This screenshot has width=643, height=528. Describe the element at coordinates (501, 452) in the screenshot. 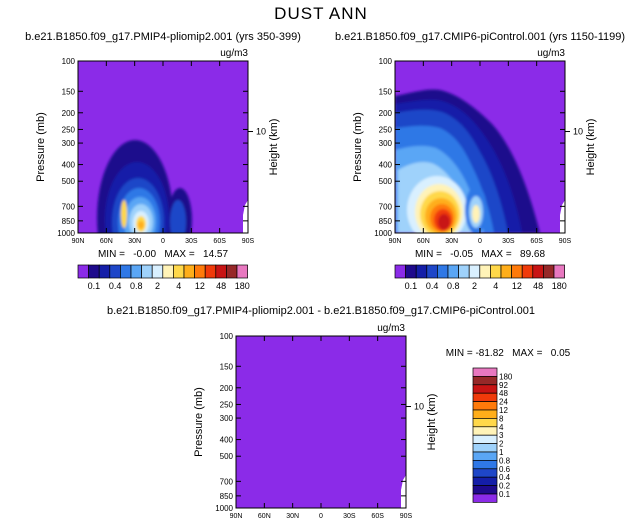

I see `colorbar-label: 1` at that location.